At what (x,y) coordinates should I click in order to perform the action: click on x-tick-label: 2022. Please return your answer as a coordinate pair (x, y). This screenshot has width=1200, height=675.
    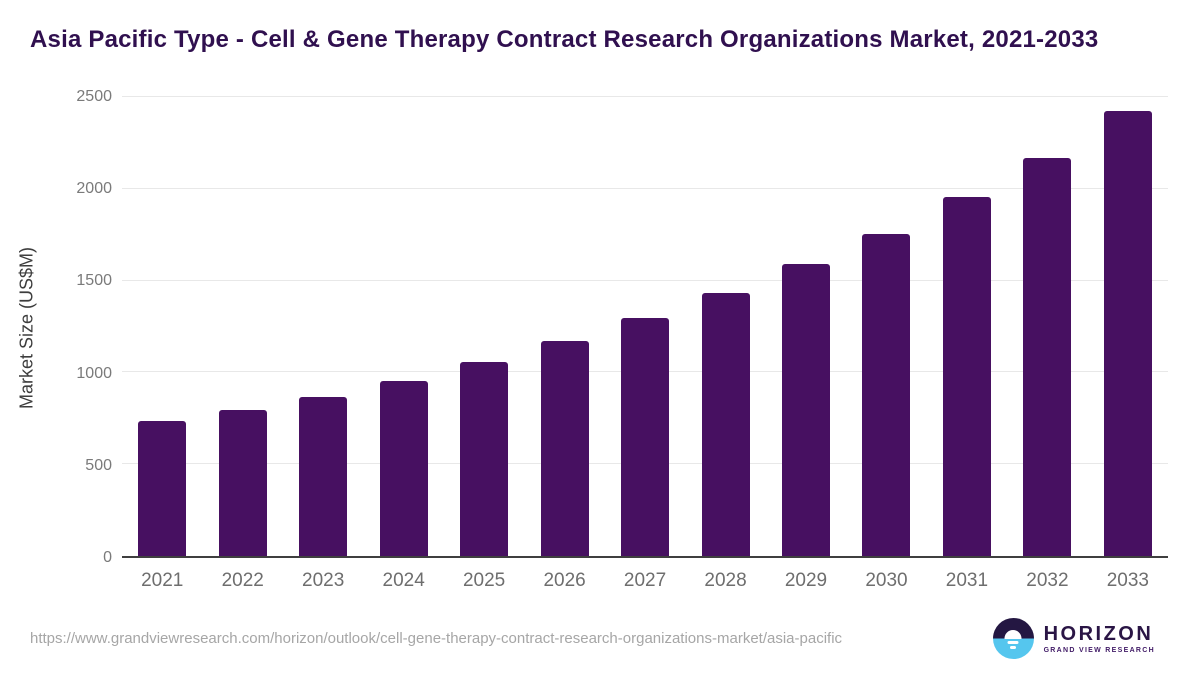
    Looking at the image, I should click on (242, 580).